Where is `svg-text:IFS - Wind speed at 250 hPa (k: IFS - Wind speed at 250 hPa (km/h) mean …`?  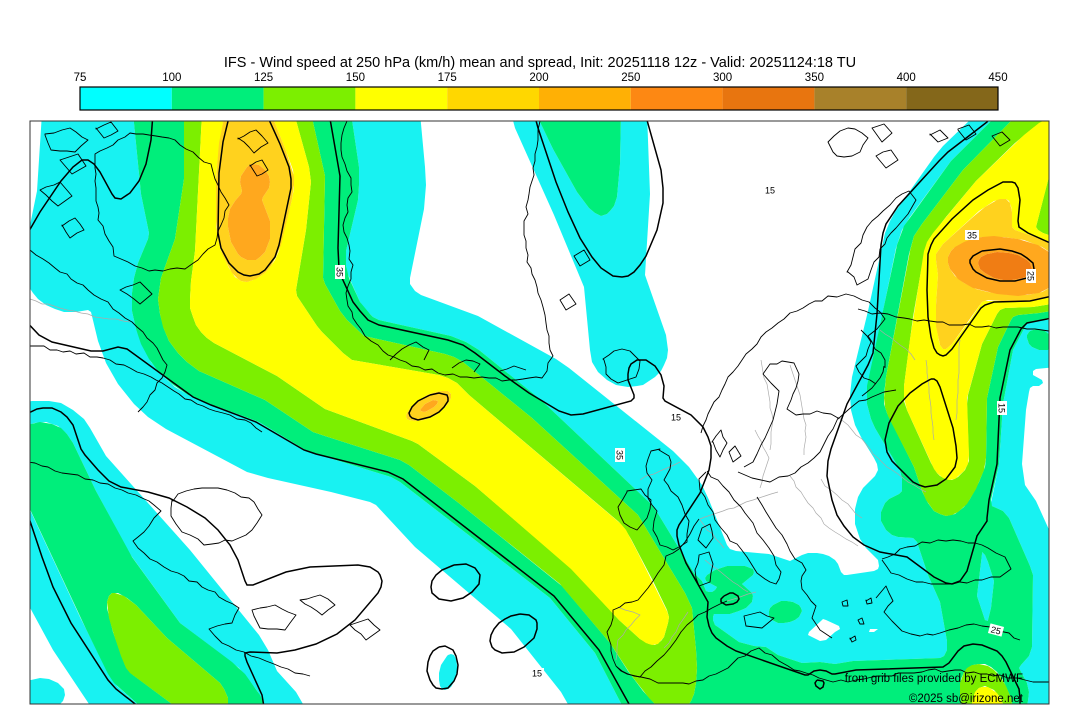
svg-text:IFS - Wind speed at 250 hPa (k: IFS - Wind speed at 250 hPa (km/h) mean … is located at coordinates (540, 63).